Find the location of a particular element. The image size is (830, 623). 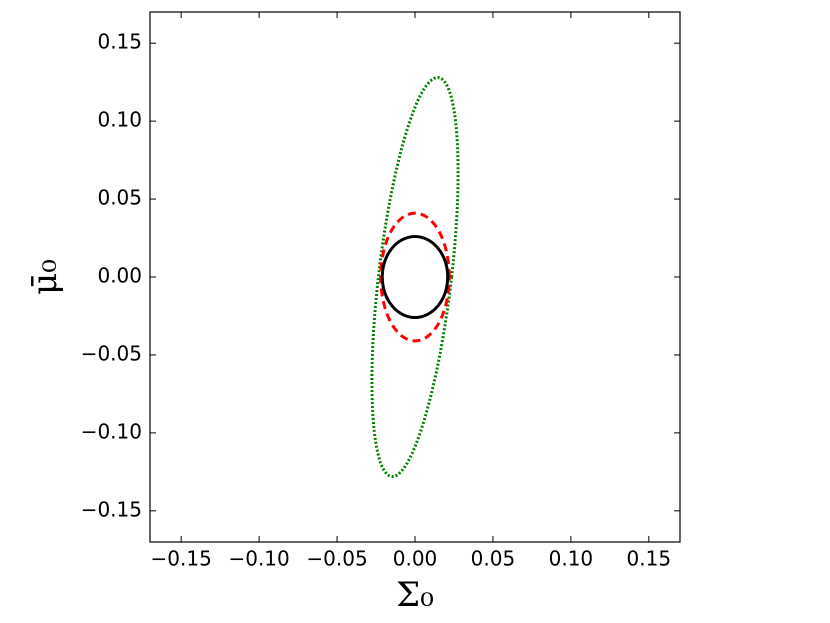

x-tick-label: 0.10 is located at coordinates (571, 559).